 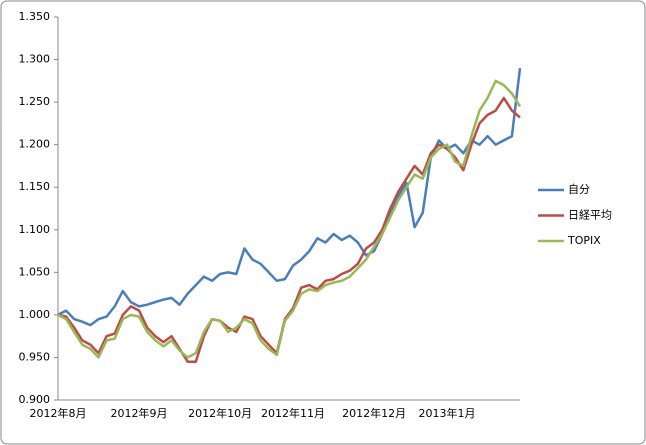 I want to click on y-tick-label: 1.300, so click(x=35, y=59).